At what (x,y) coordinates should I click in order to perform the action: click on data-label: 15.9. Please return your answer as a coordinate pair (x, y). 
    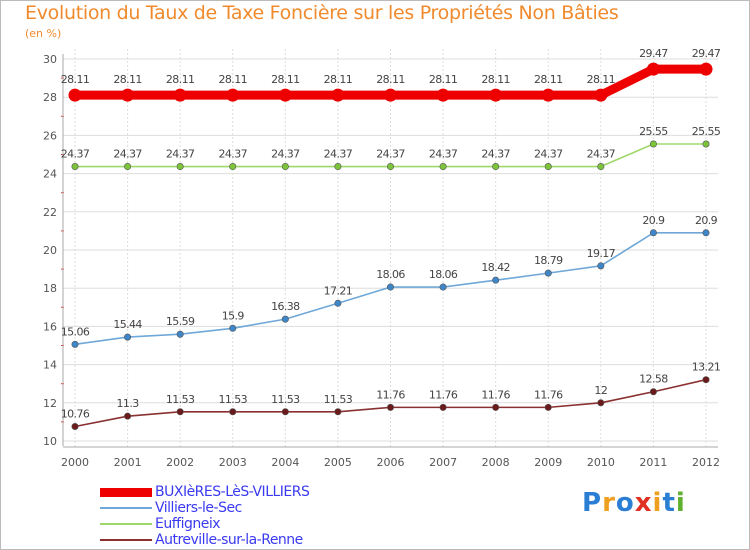
    Looking at the image, I should click on (233, 315).